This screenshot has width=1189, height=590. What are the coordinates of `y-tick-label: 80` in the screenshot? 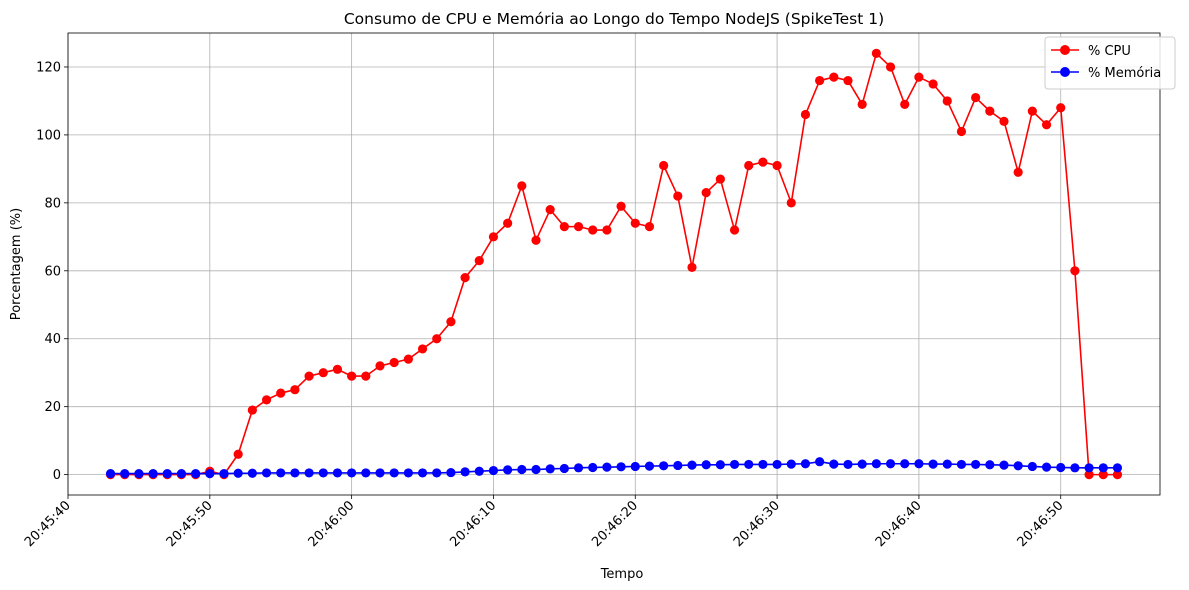 It's located at (52, 203).